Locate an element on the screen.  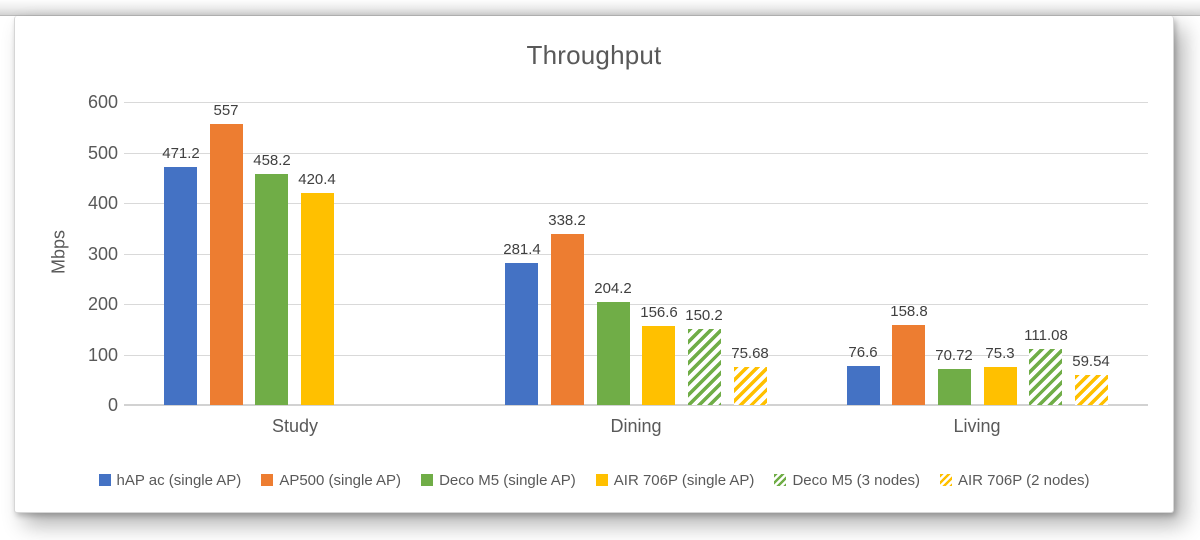
legend-swatch-hap-ac-single-ap is located at coordinates (104, 480).